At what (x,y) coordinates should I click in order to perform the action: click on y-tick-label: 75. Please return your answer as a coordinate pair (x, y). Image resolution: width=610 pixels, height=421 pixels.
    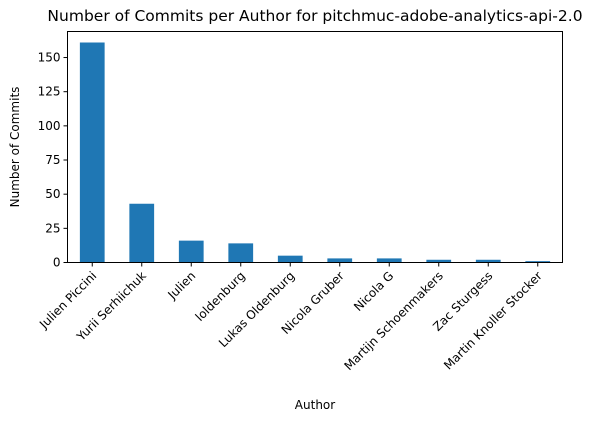
    Looking at the image, I should click on (52, 160).